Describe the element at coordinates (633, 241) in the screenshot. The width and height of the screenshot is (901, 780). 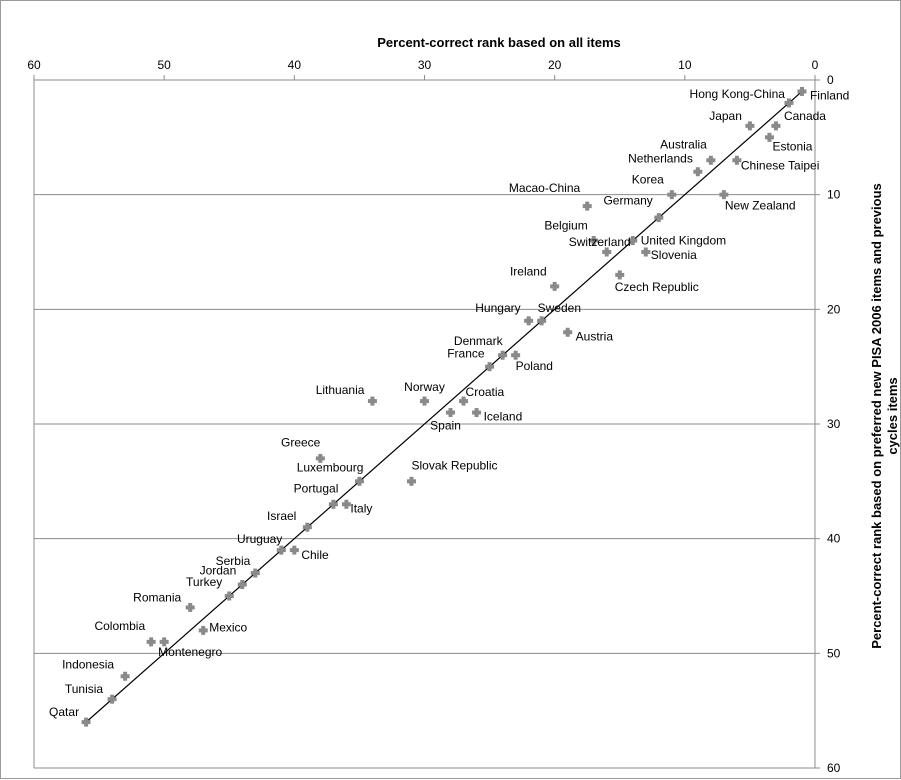
I see `data-point-united-kingdom` at that location.